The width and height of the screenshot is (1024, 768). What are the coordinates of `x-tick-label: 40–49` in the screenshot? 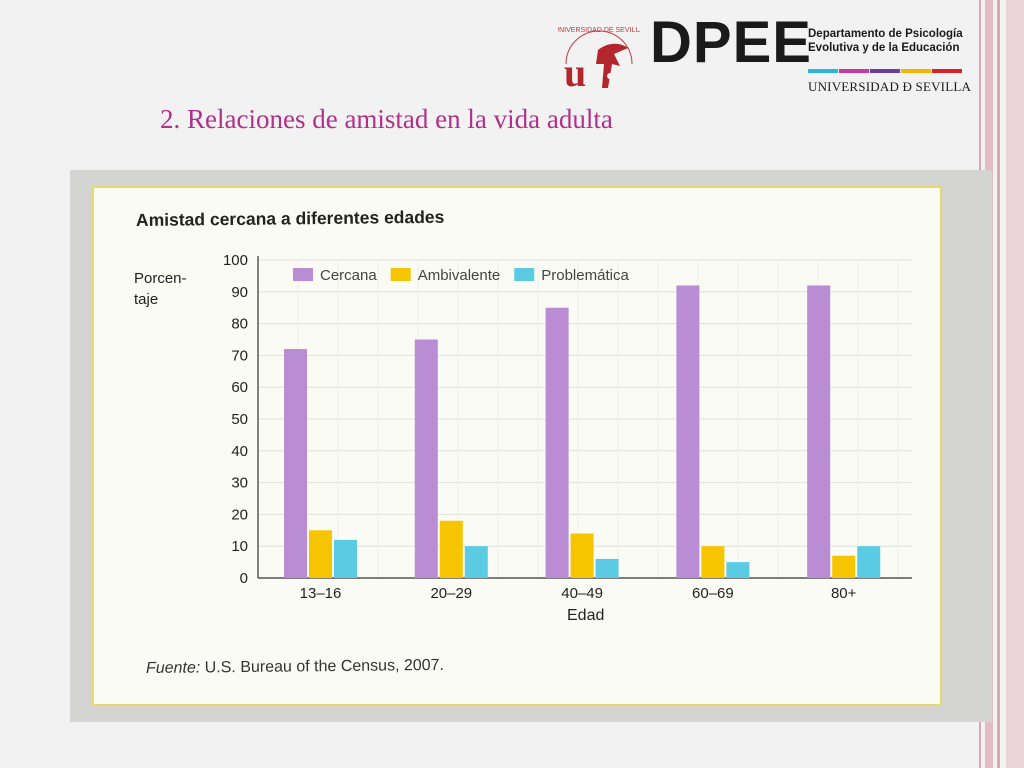 It's located at (582, 593).